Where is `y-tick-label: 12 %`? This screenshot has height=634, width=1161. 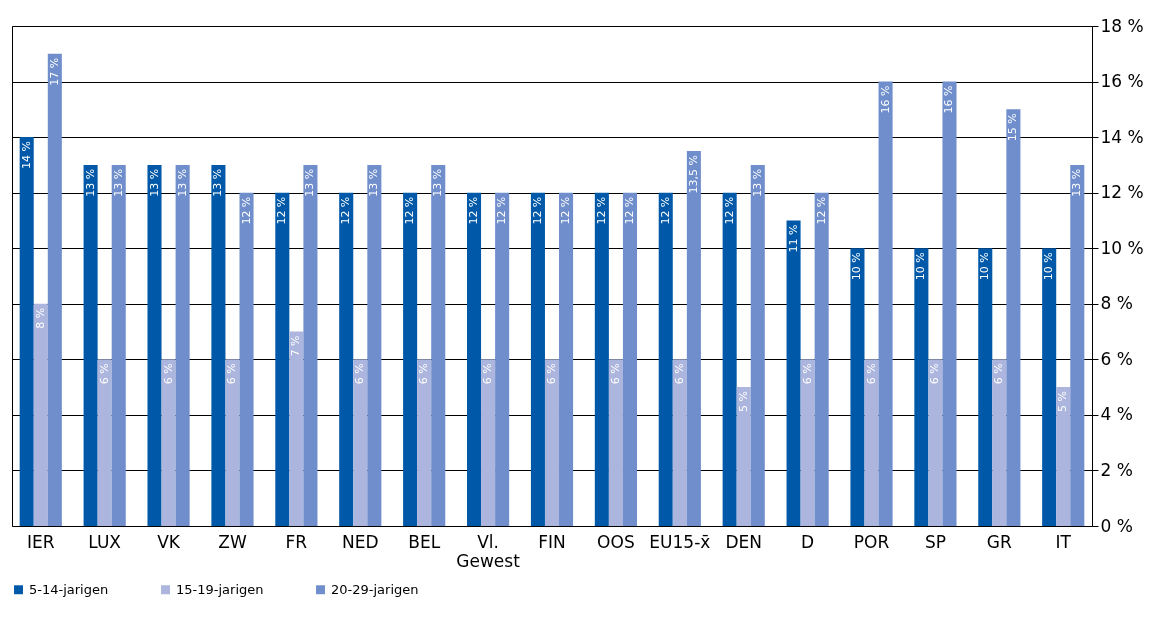
y-tick-label: 12 % is located at coordinates (1122, 192).